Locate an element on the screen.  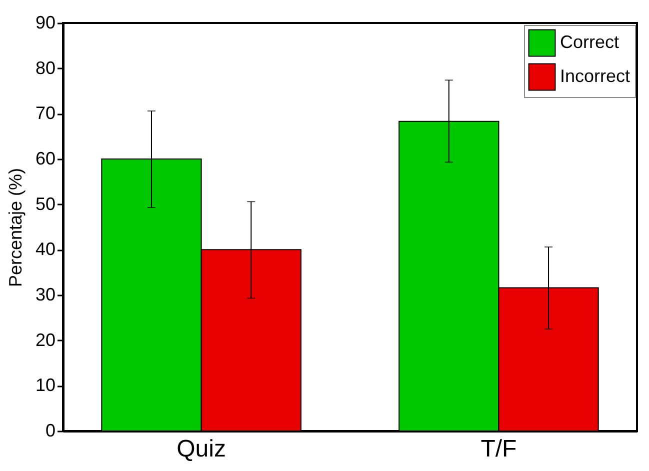
legend-label: Incorrect is located at coordinates (595, 76).